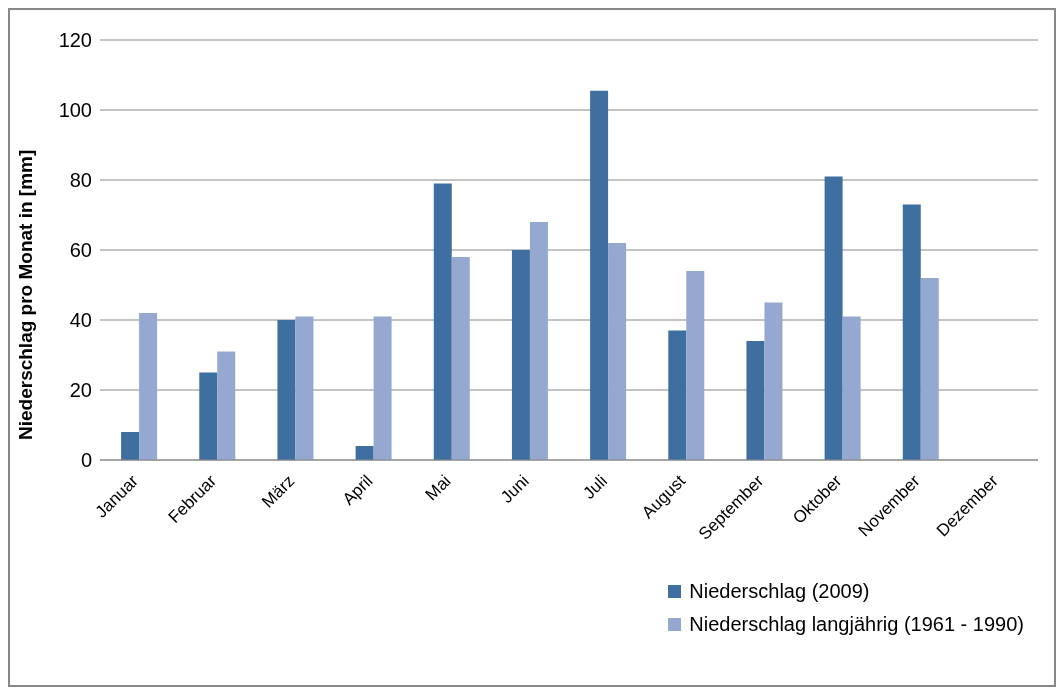  I want to click on x-tick-label: Juli, so click(595, 487).